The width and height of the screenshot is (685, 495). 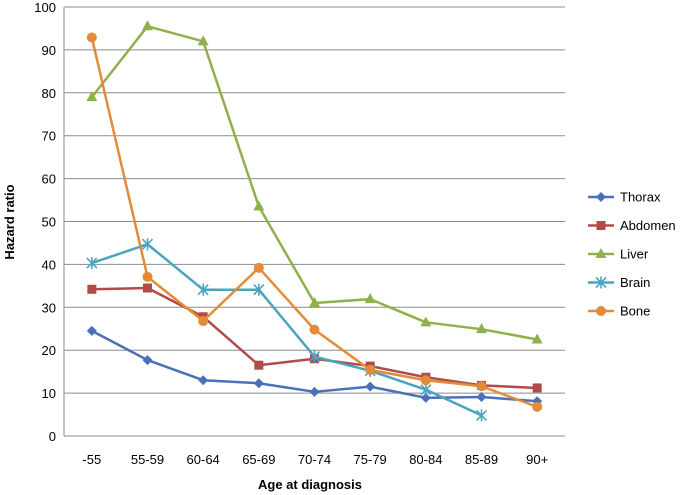 What do you see at coordinates (49, 307) in the screenshot?
I see `y-tick-label: 30` at bounding box center [49, 307].